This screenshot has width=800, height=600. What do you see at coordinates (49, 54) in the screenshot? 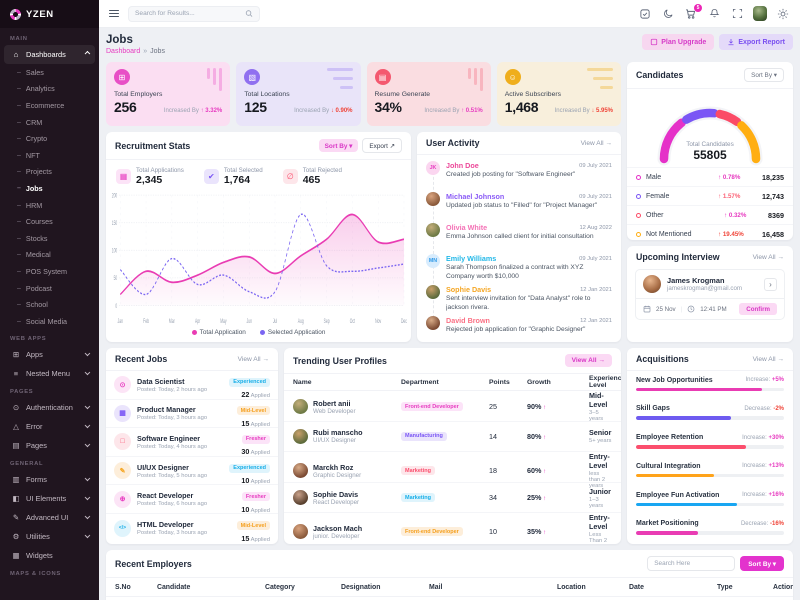
I see `sidebar-item-dashboards: ⌂ Dashboards` at bounding box center [49, 54].